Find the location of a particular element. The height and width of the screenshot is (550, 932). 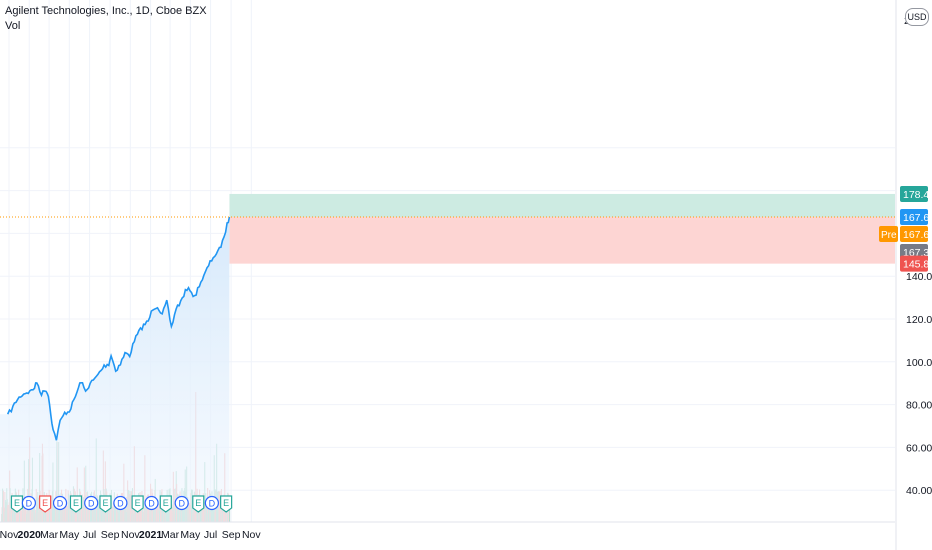

volume-indicator-label: Vol is located at coordinates (13, 26).